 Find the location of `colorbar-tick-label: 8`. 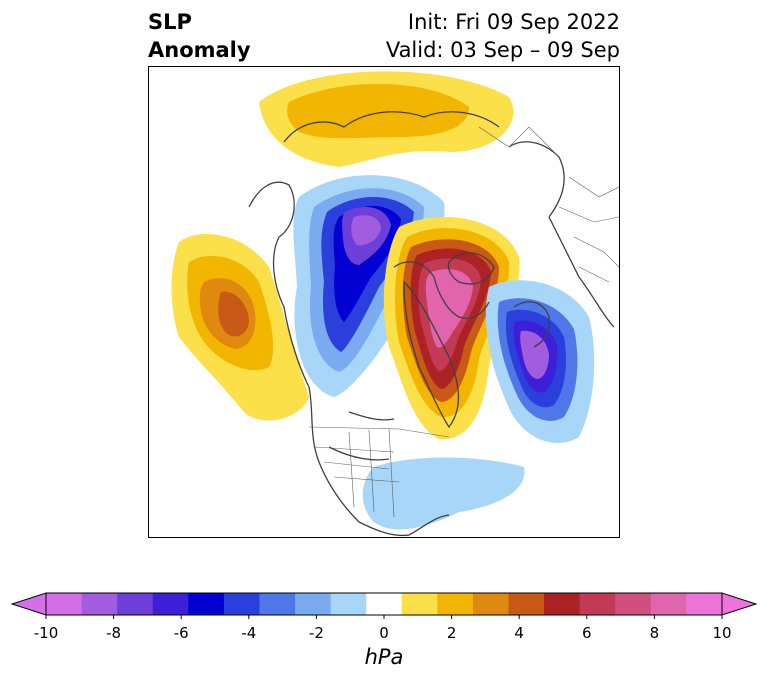

colorbar-tick-label: 8 is located at coordinates (654, 633).